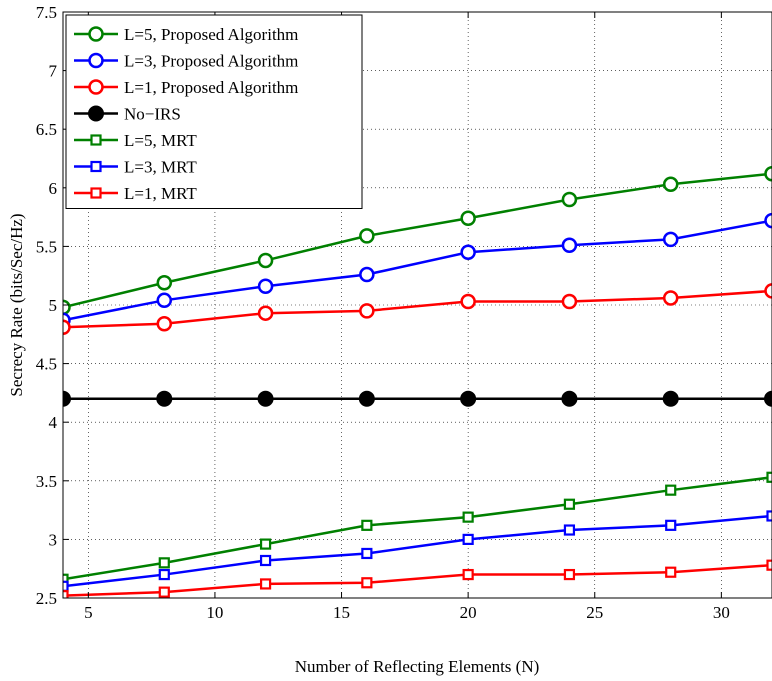  I want to click on legend-box, so click(214, 111).